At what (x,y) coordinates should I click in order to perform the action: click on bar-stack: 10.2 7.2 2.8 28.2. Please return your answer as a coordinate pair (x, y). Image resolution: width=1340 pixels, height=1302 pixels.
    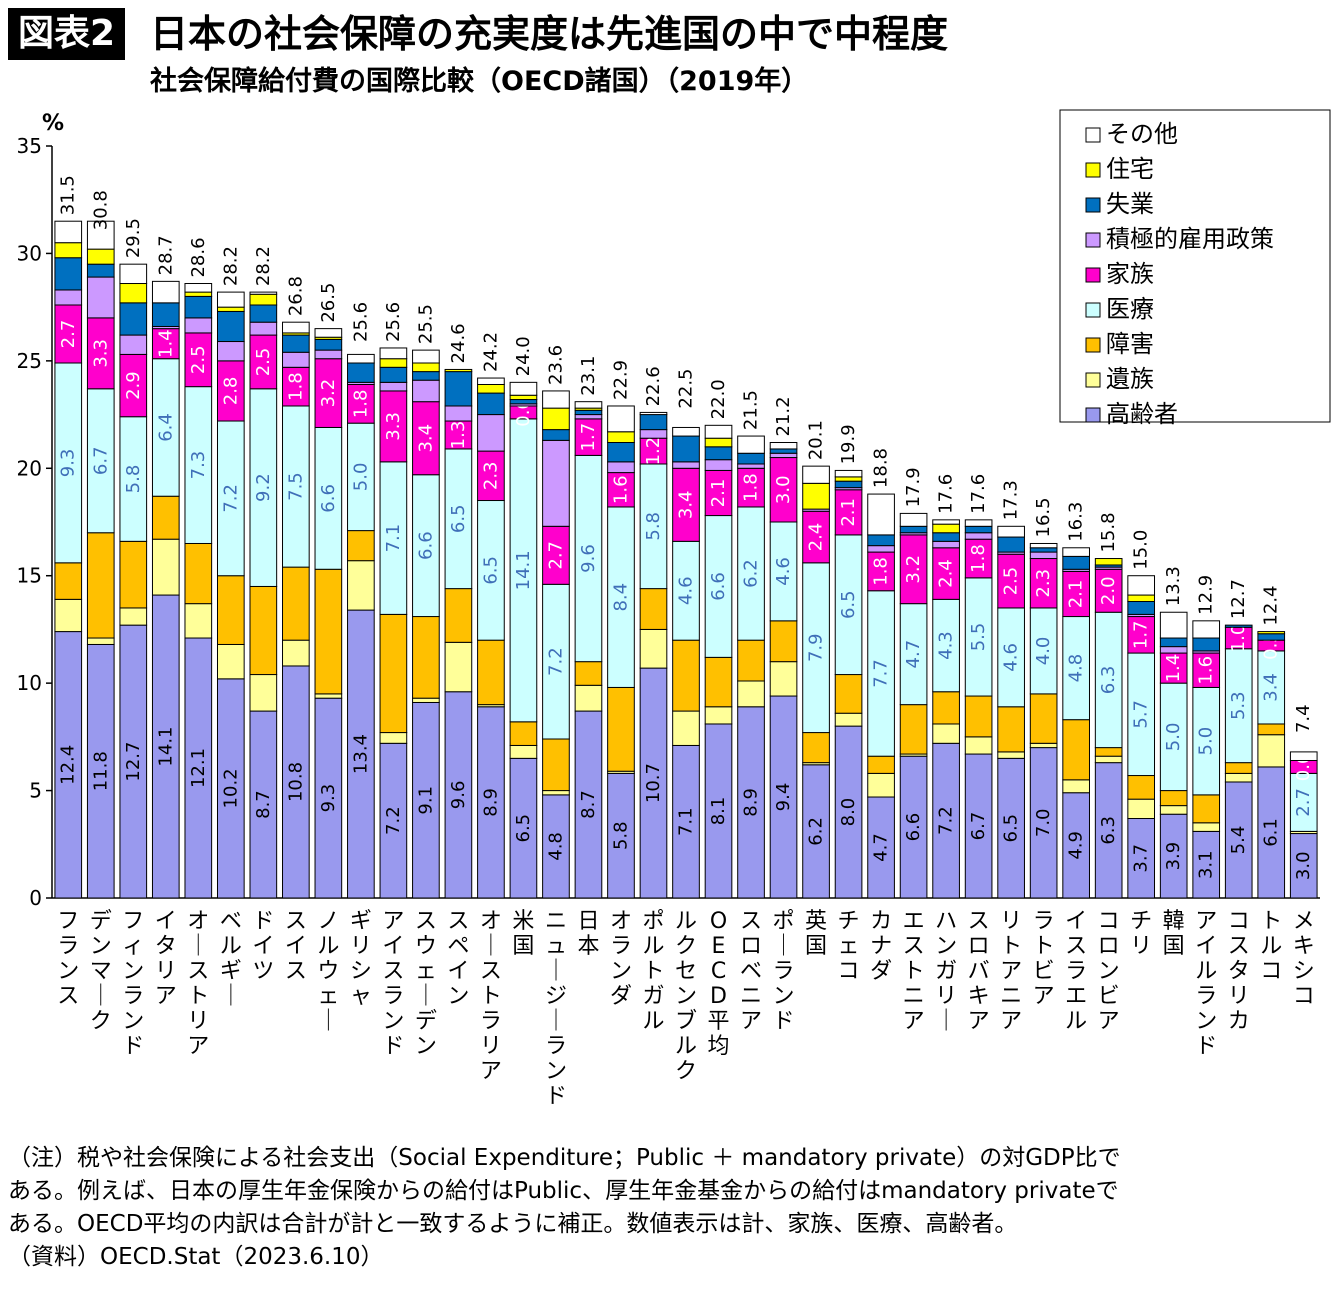
    Looking at the image, I should click on (230, 572).